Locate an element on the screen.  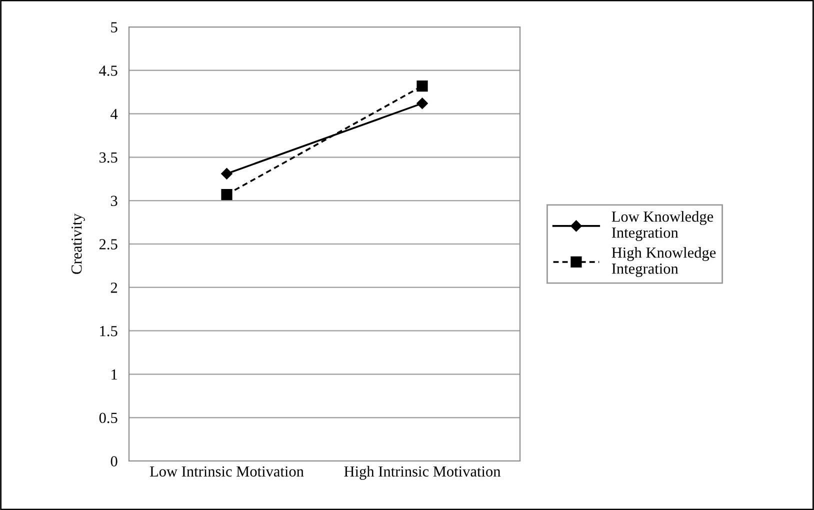
y-tick-label: 2.5 is located at coordinates (108, 244).